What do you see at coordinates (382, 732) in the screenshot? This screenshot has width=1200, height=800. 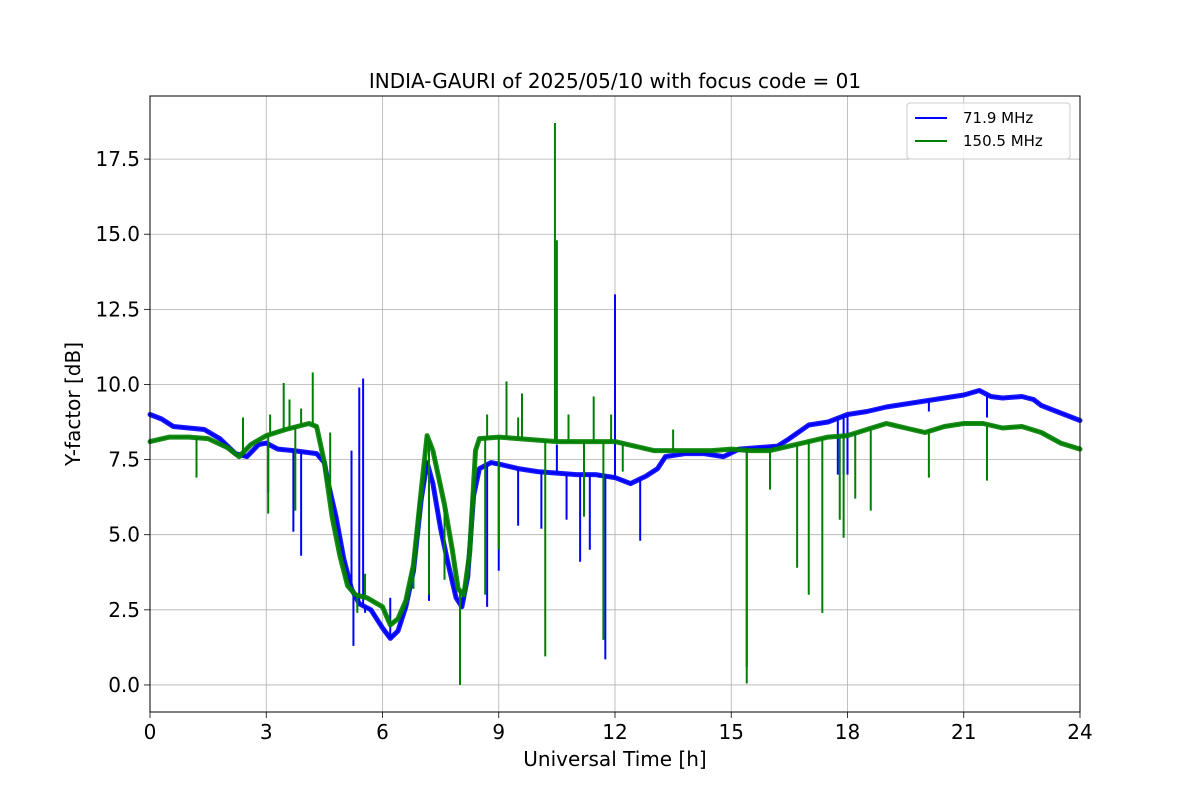 I see `x-tick-label: 6` at bounding box center [382, 732].